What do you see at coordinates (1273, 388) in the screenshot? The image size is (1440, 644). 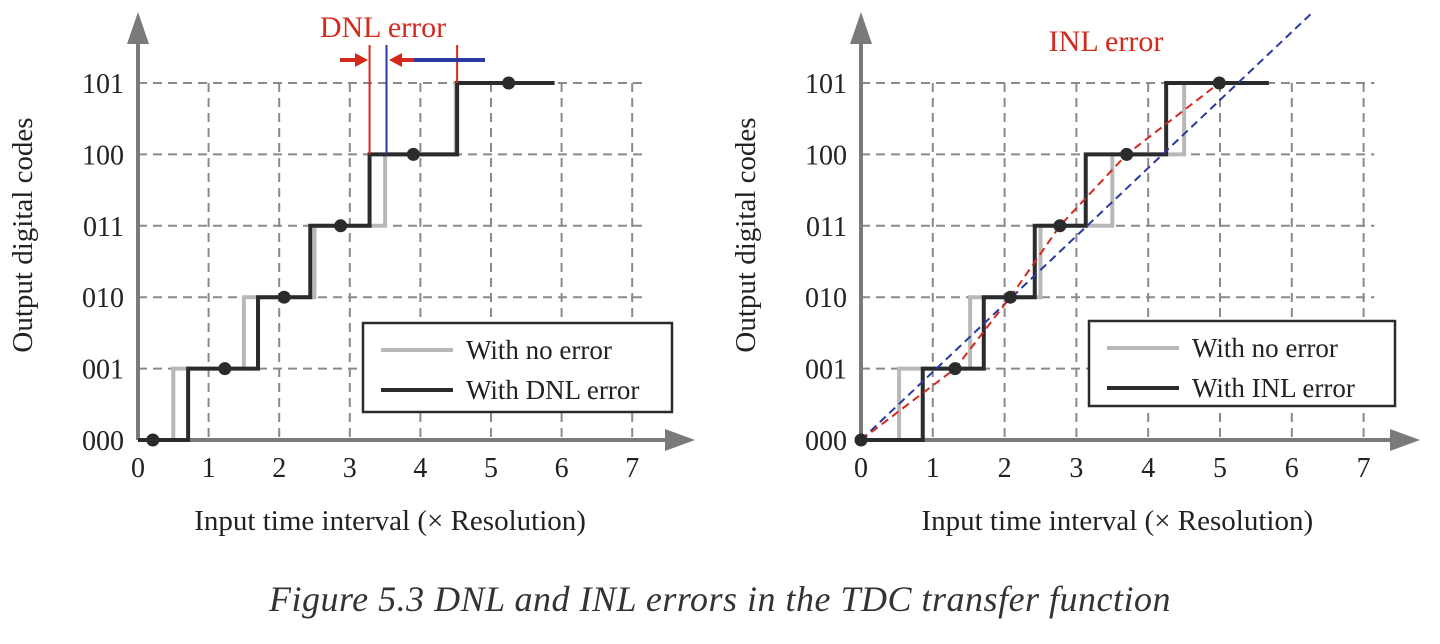 I see `legend-label: With INL error` at bounding box center [1273, 388].